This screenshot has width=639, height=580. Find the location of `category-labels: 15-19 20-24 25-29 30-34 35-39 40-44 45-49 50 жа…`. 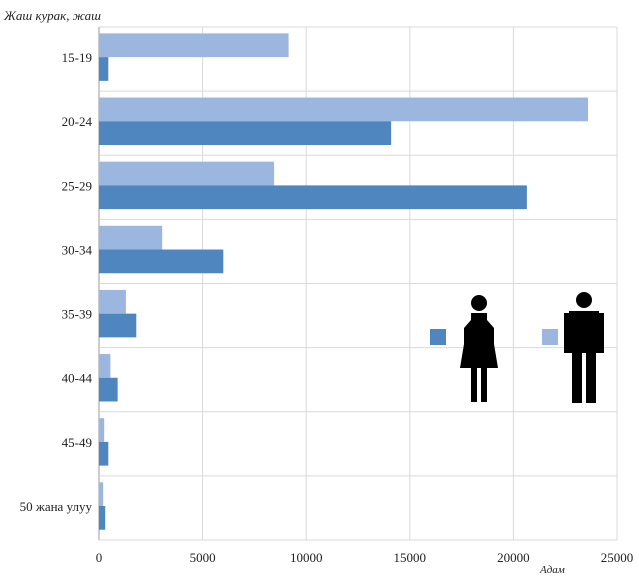

category-labels: 15-19 20-24 25-29 30-34 35-39 40-44 45-49 50 жа… is located at coordinates (56, 282).